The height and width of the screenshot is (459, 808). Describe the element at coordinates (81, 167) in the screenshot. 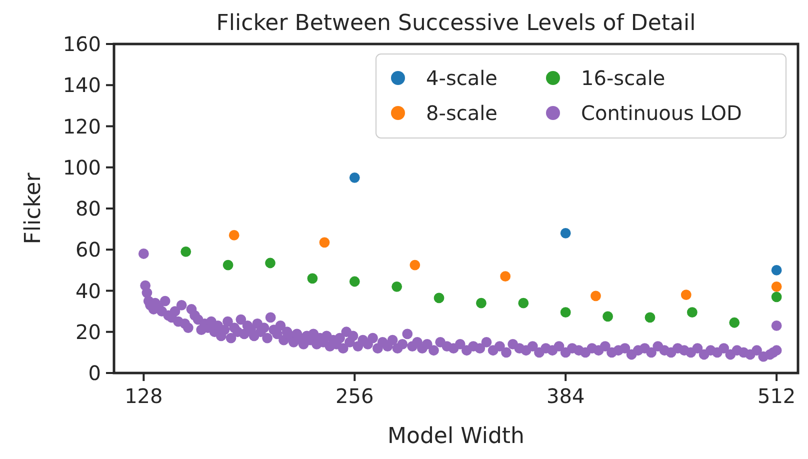

I see `y-tick-label: 100` at that location.